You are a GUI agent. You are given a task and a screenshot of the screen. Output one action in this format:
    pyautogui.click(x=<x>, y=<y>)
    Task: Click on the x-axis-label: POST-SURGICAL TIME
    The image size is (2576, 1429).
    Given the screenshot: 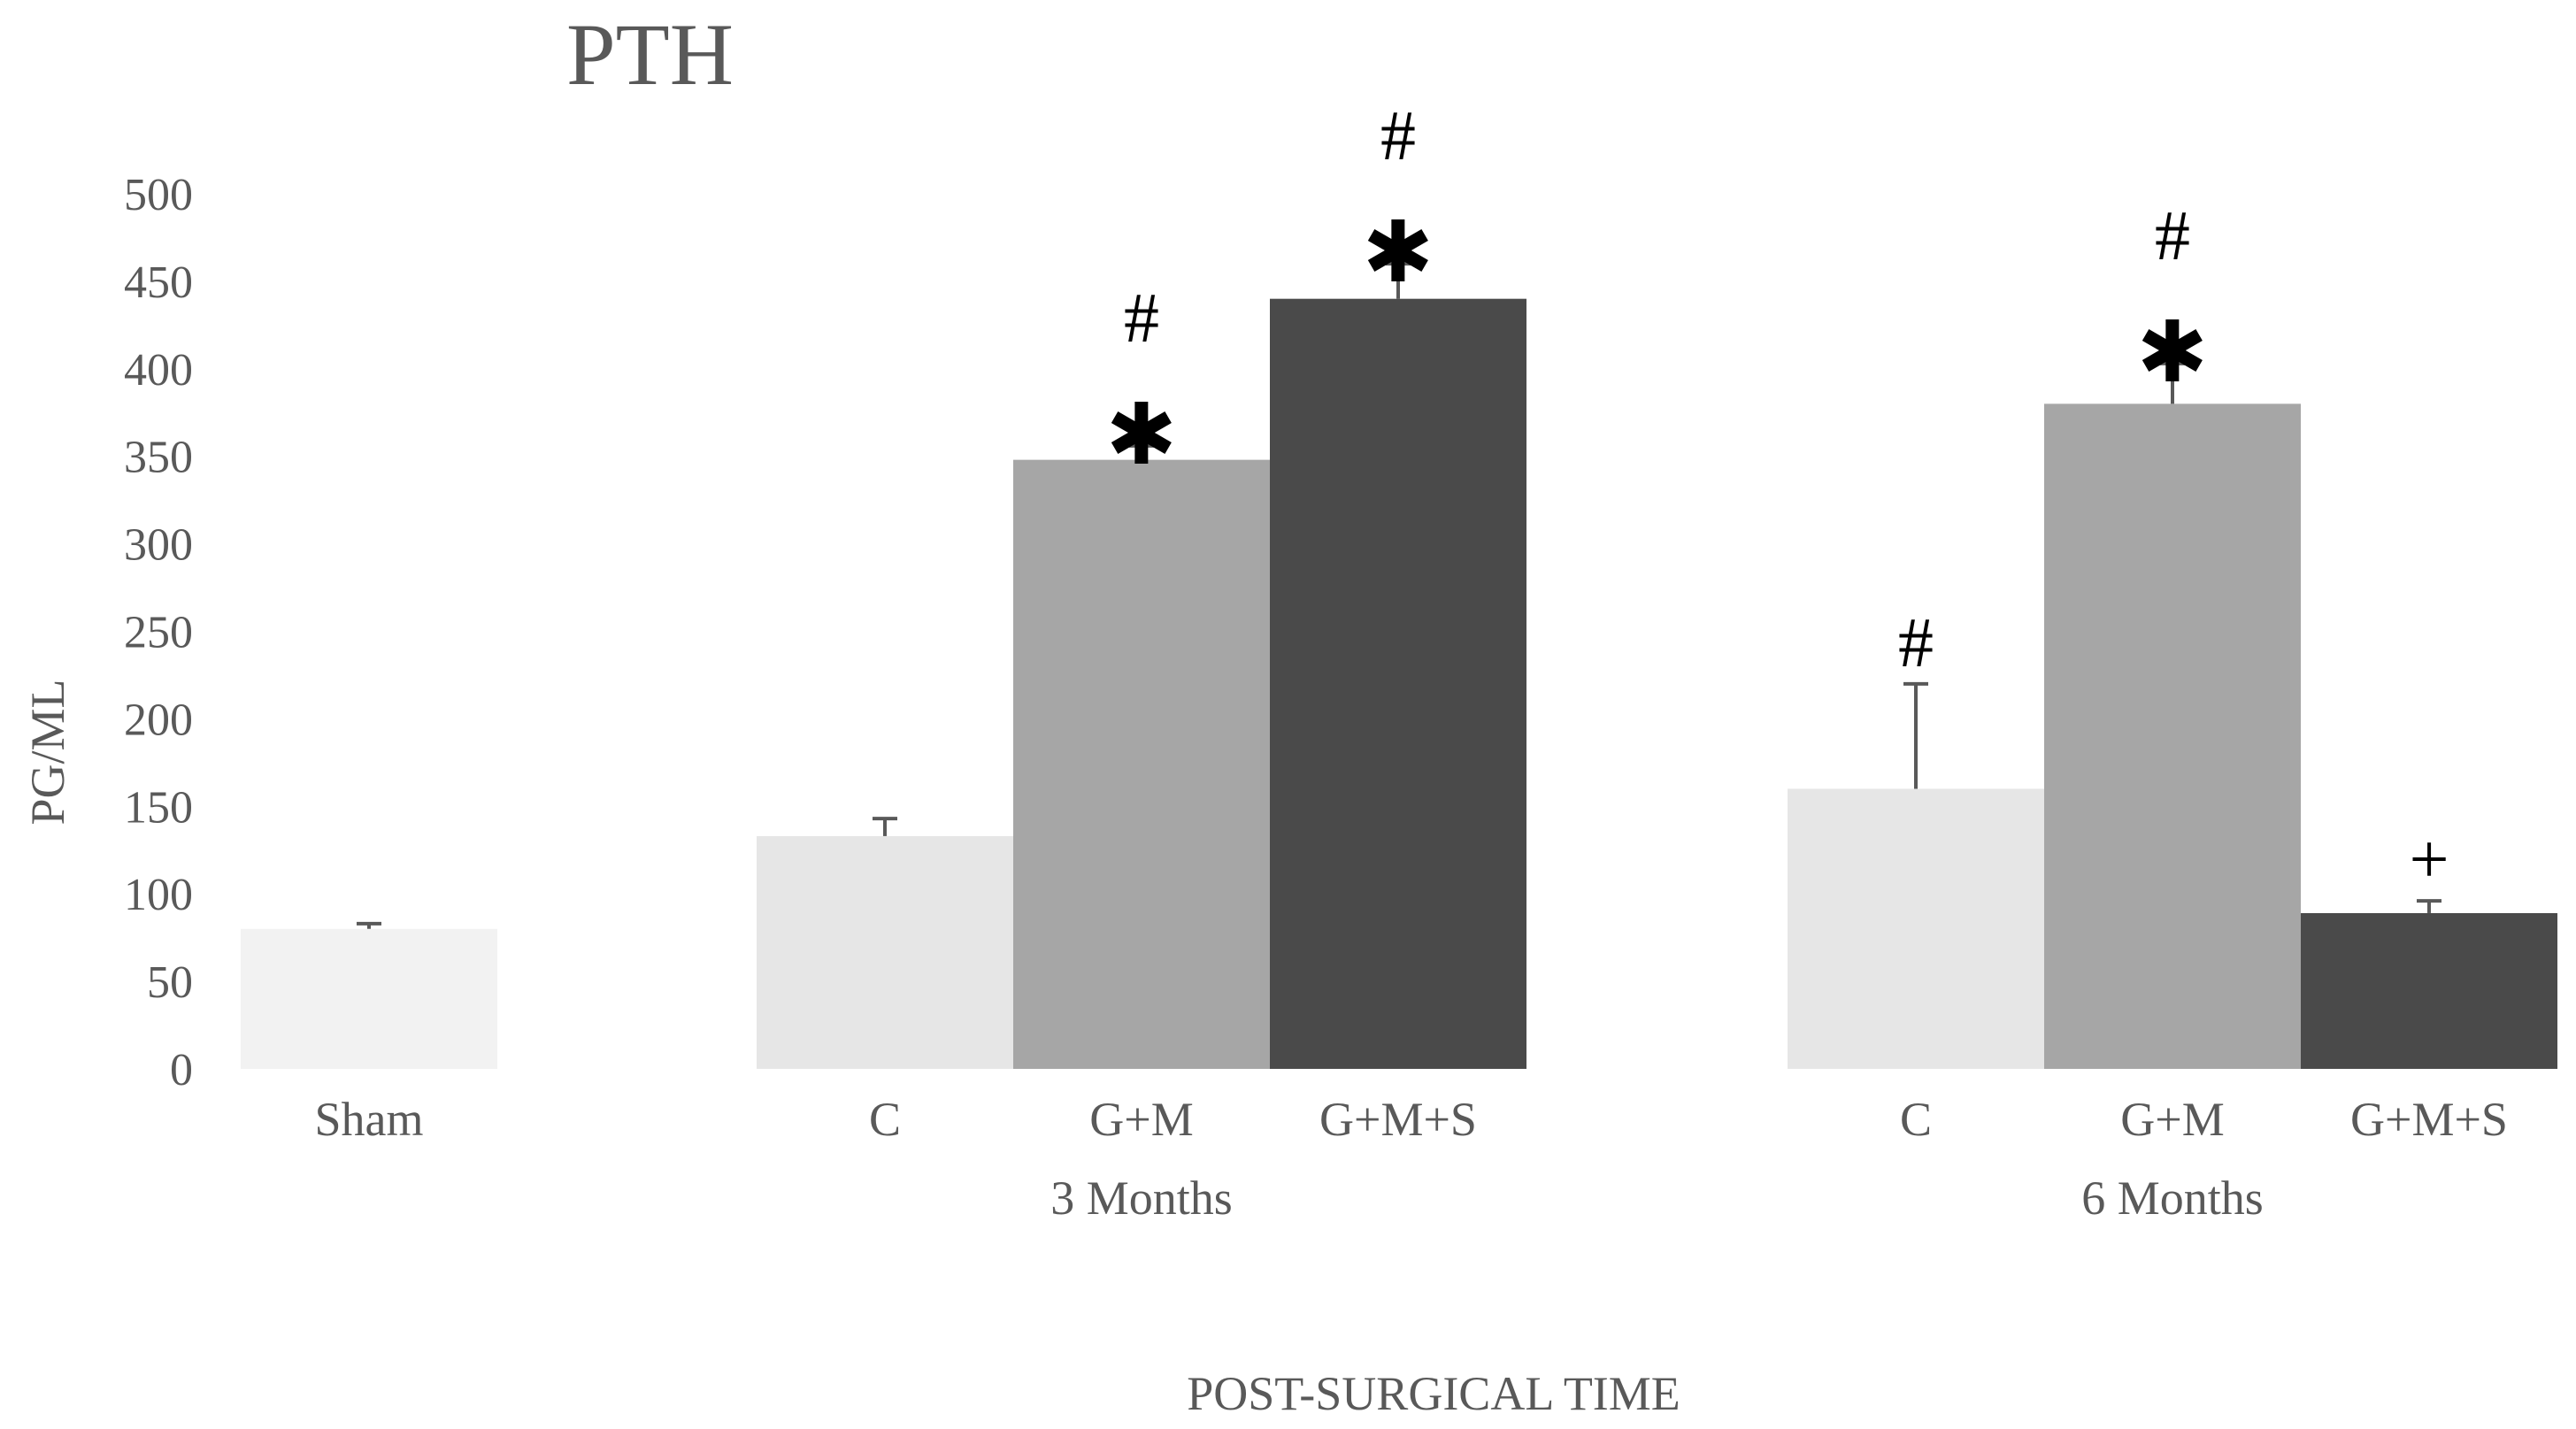 What is the action you would take?
    pyautogui.click(x=1433, y=1394)
    